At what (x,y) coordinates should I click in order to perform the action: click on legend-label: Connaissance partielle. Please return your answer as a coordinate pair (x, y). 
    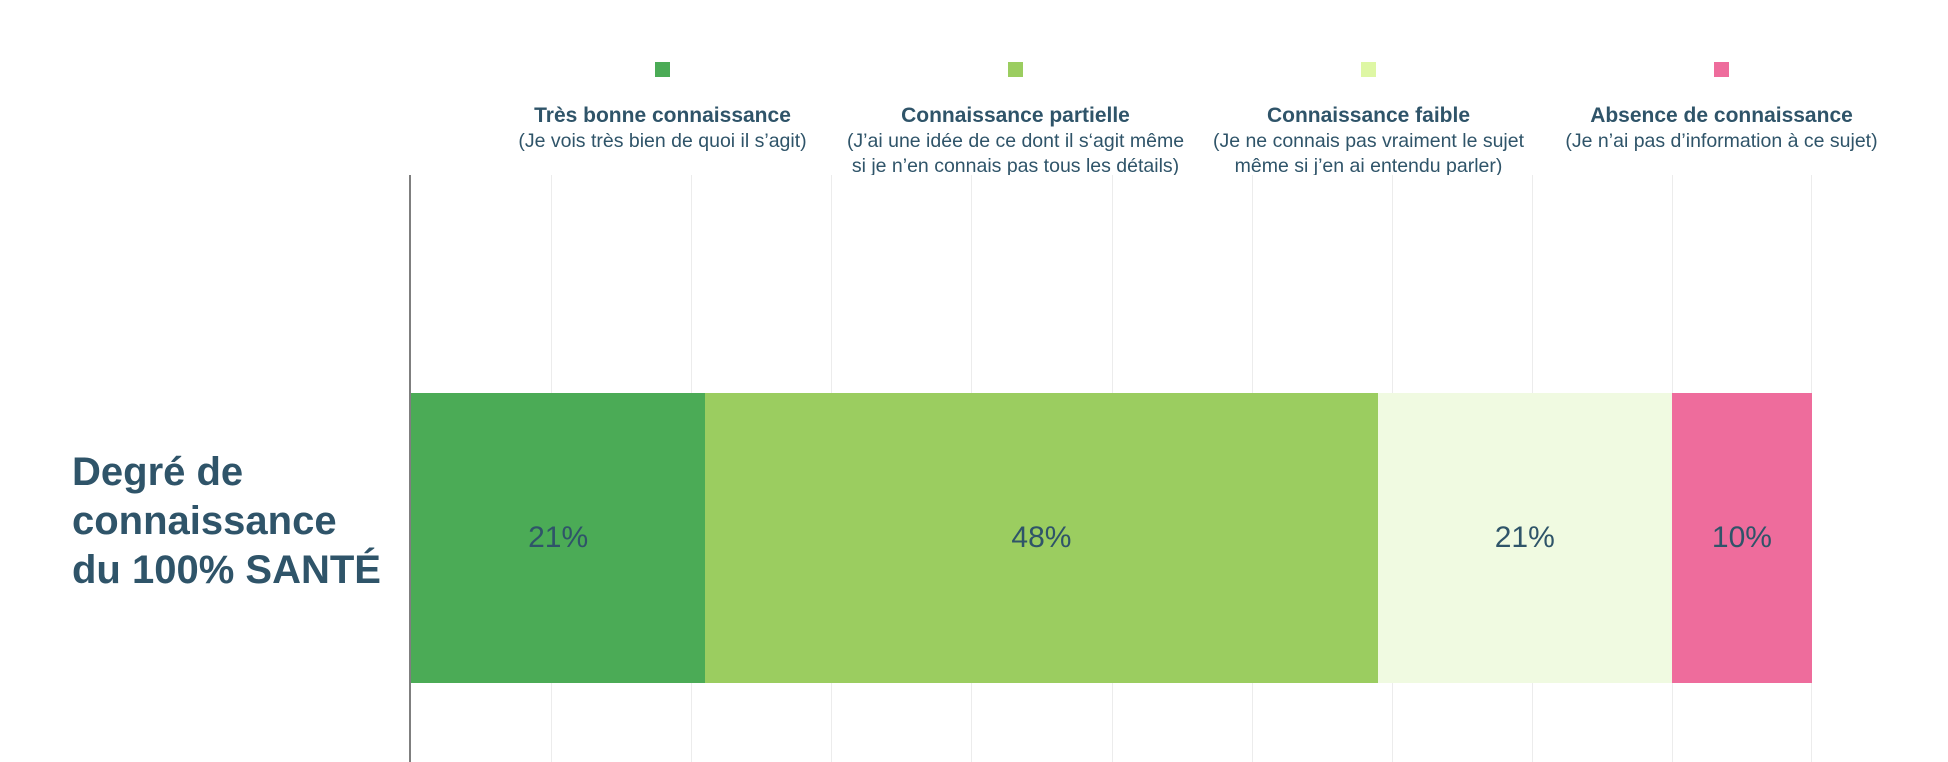
    Looking at the image, I should click on (1015, 115).